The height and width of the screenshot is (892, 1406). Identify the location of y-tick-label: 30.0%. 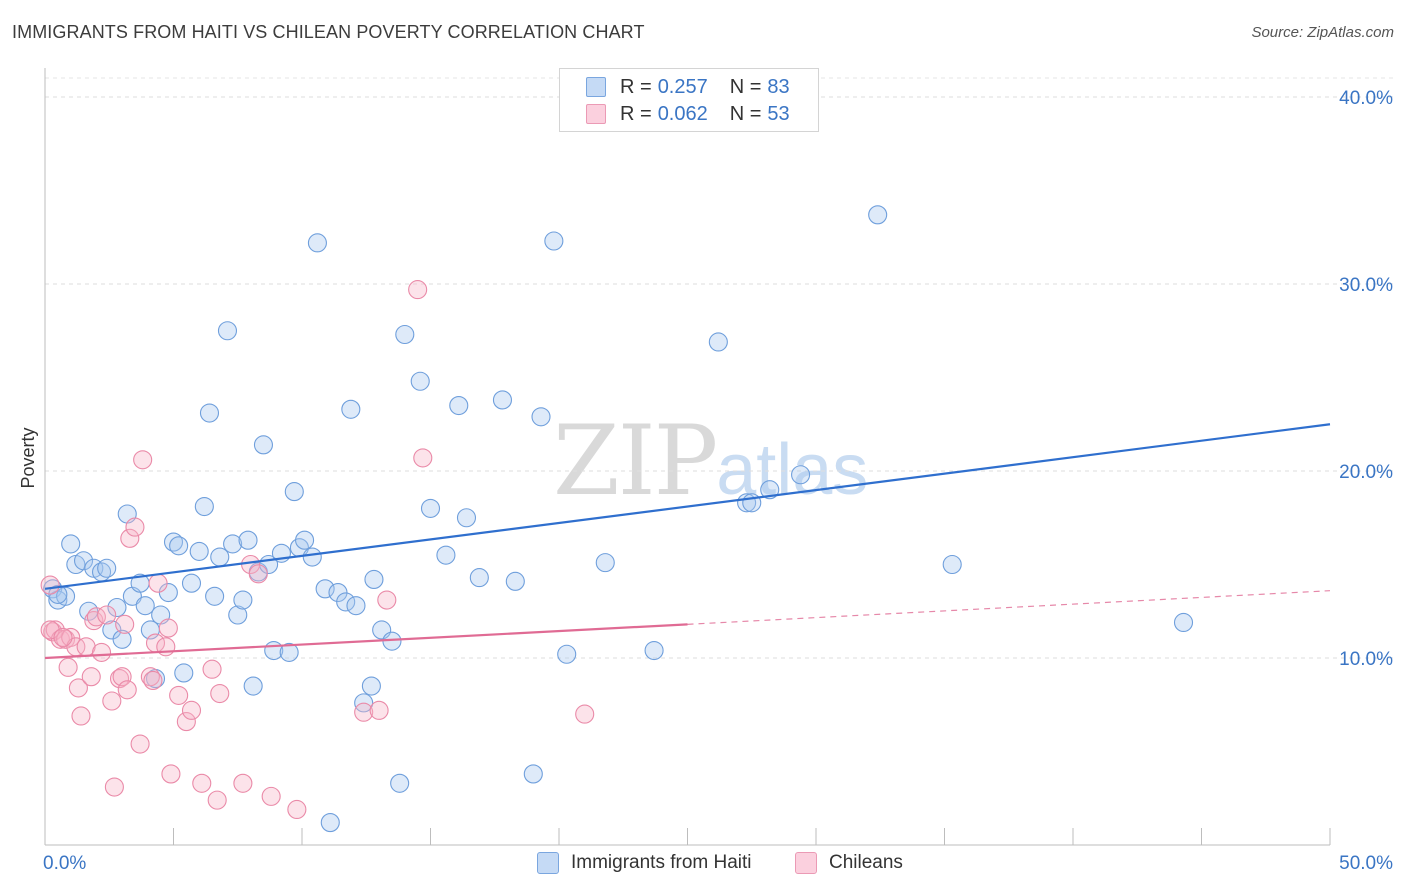
(1366, 285).